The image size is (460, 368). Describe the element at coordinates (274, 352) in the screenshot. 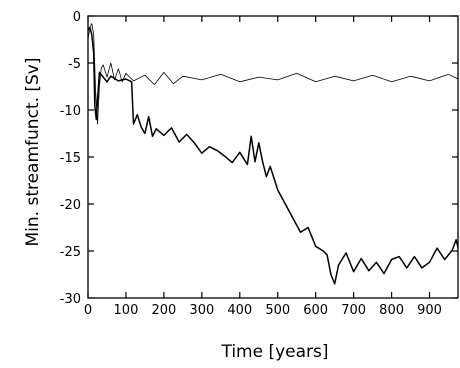

I see `x-axis-label: Time [years]` at that location.